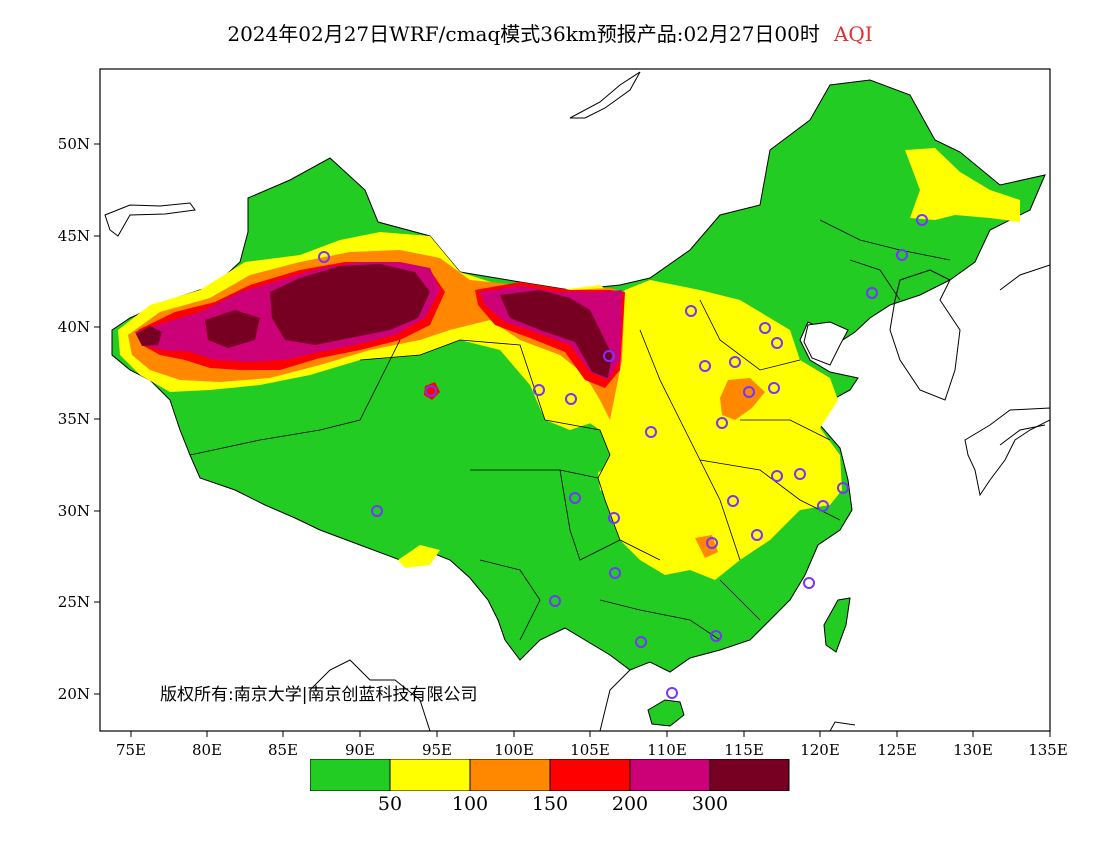  Describe the element at coordinates (131, 750) in the screenshot. I see `x-tick-label: 75E` at that location.